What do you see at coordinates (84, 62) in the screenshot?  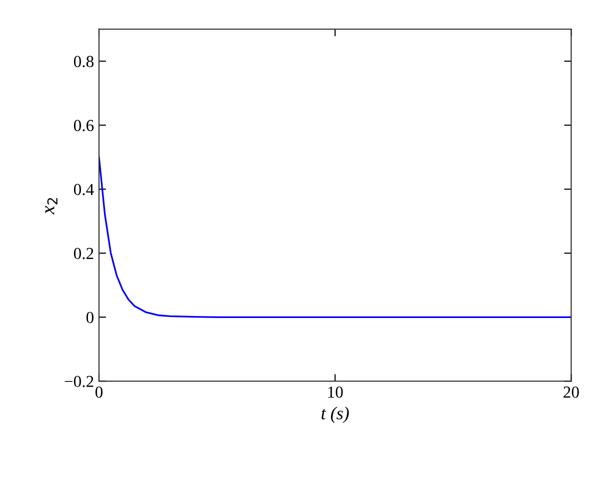 I see `y-tick-label: 0.8` at bounding box center [84, 62].